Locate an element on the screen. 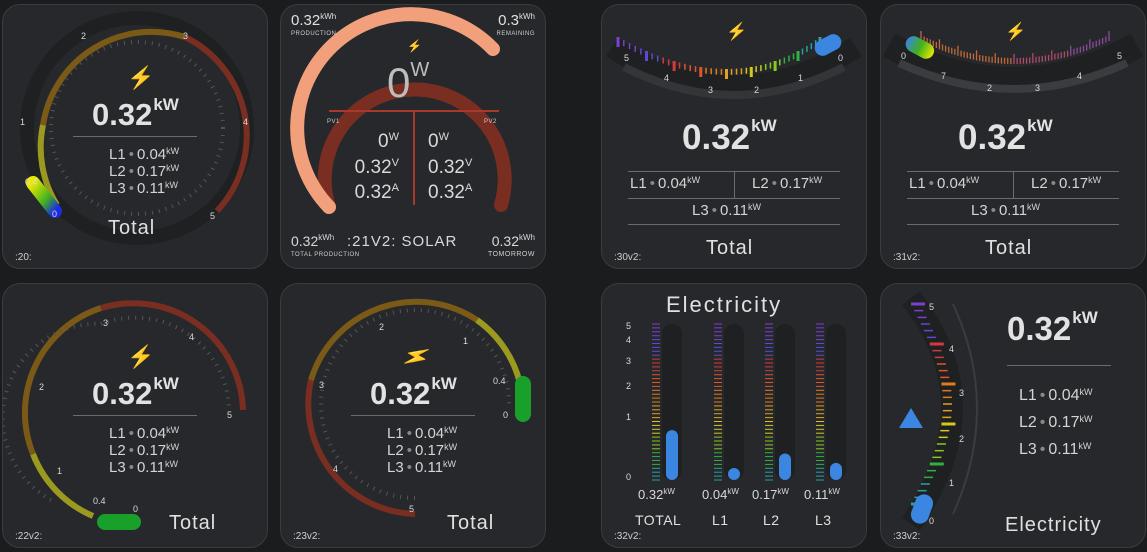 This screenshot has width=1147, height=552. bar-fill is located at coordinates (672, 455).